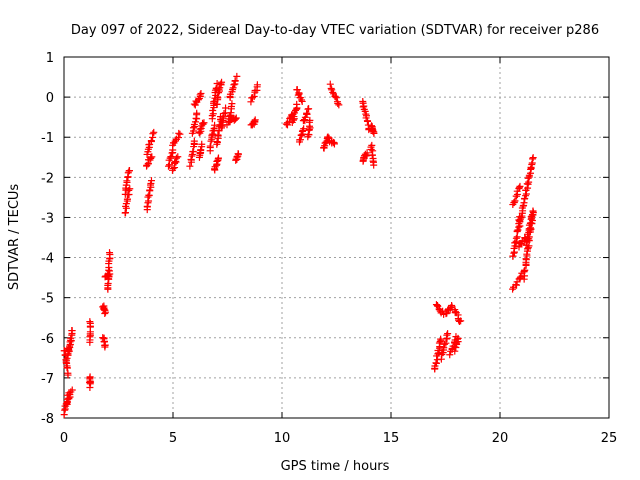  Describe the element at coordinates (47, 178) in the screenshot. I see `y-tick-label: -2` at that location.